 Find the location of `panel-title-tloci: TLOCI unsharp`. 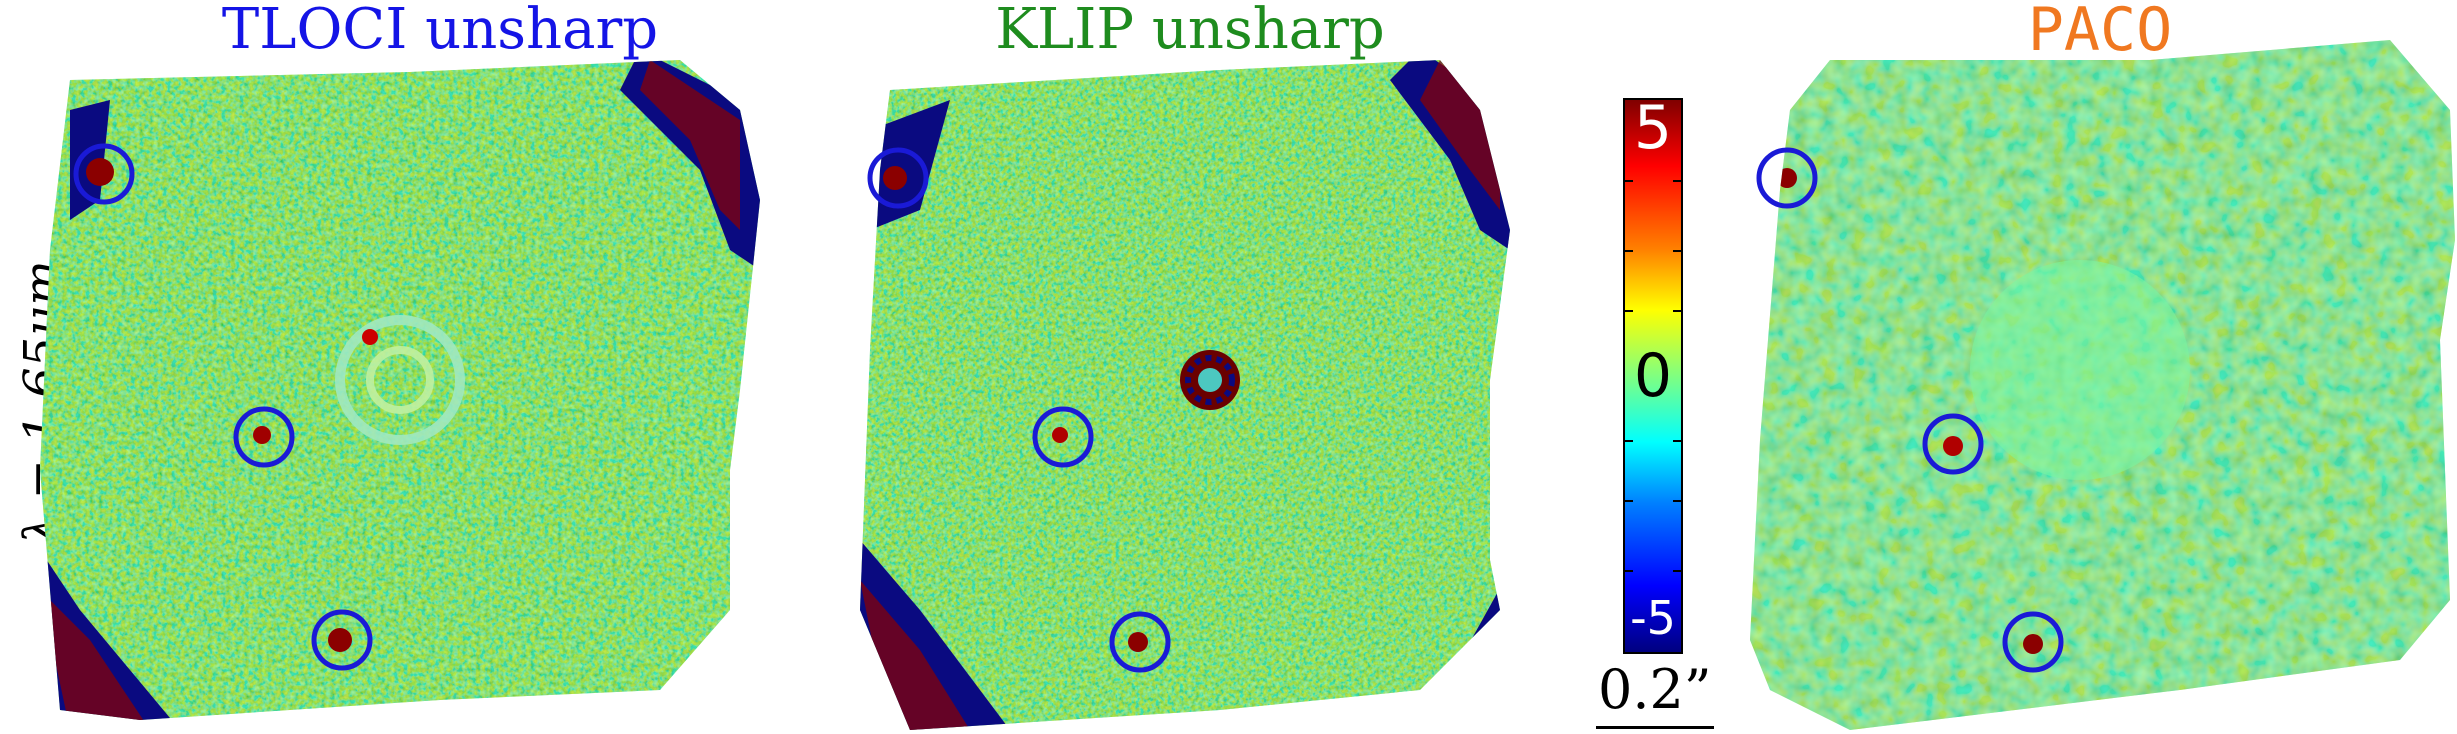

panel-title-tloci: TLOCI unsharp is located at coordinates (440, 31).